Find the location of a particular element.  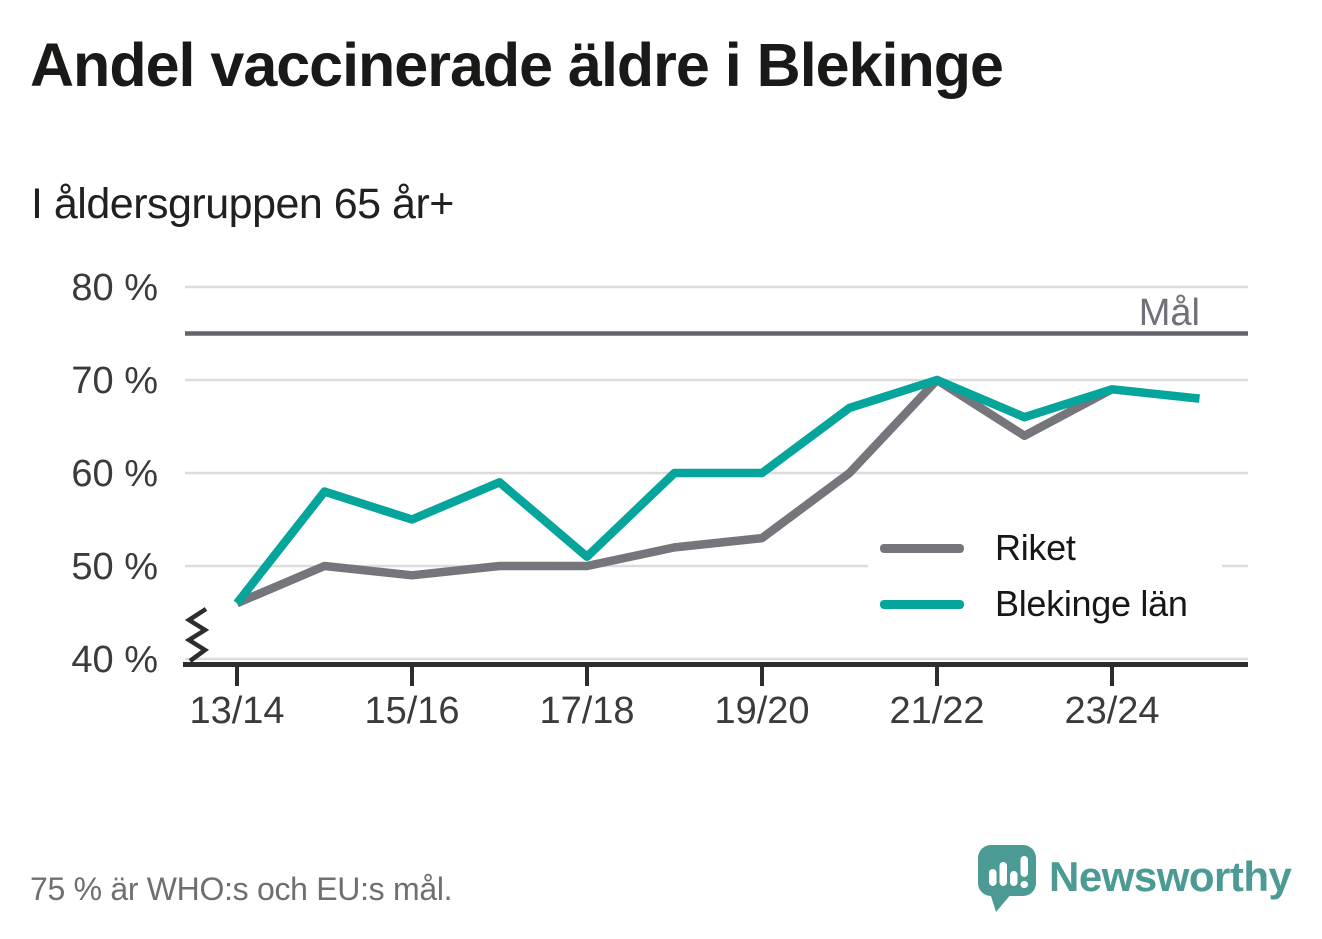

chart-subtitle: I åldersgruppen 65 år+ is located at coordinates (242, 204).